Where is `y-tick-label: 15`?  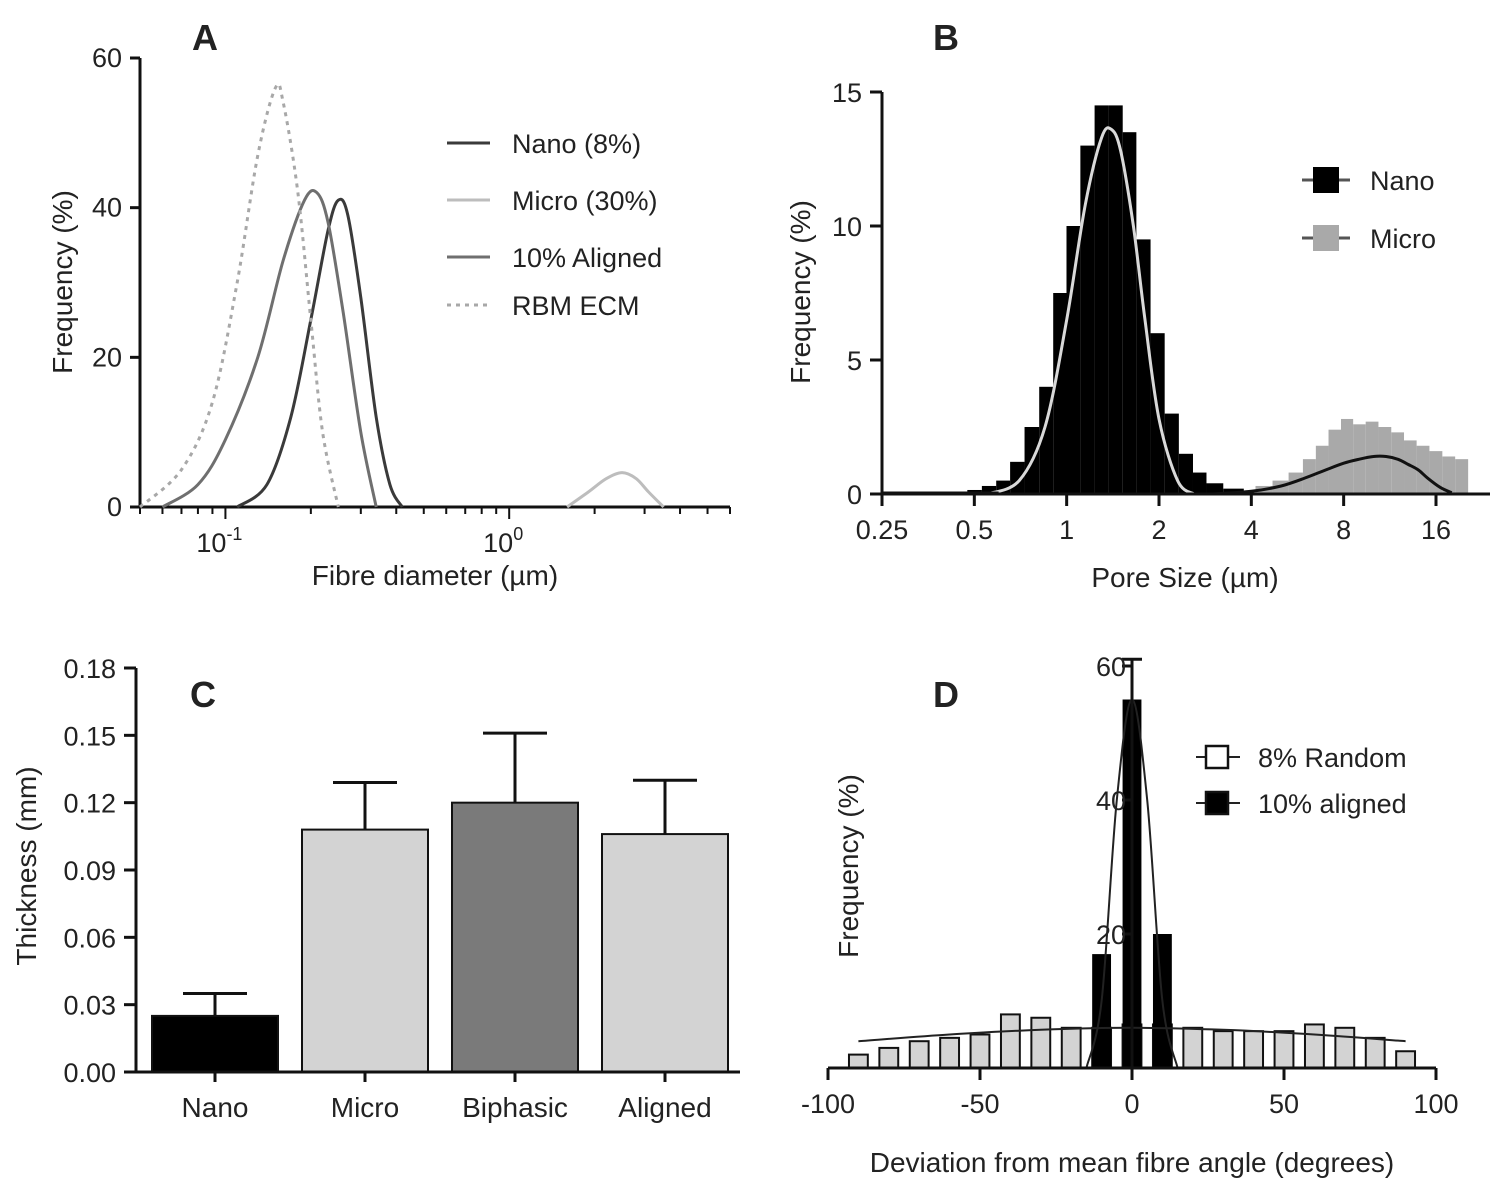
y-tick-label: 15 is located at coordinates (847, 93).